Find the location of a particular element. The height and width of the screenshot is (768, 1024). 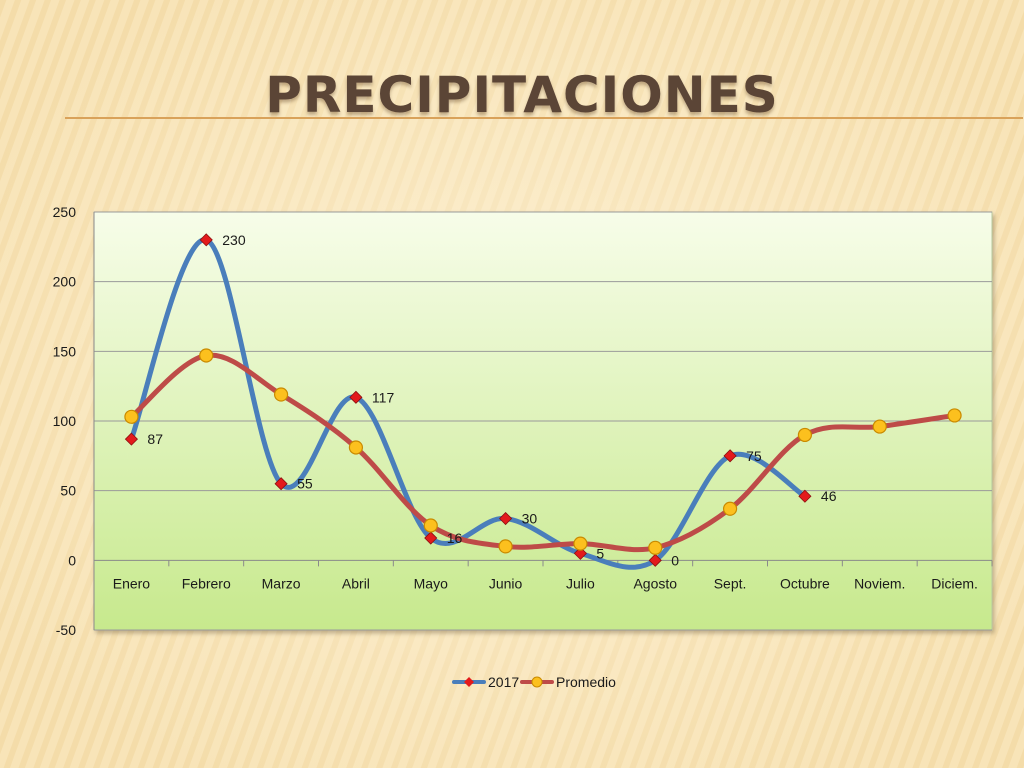

slide-title: PRECIPITACIONES is located at coordinates (522, 95).